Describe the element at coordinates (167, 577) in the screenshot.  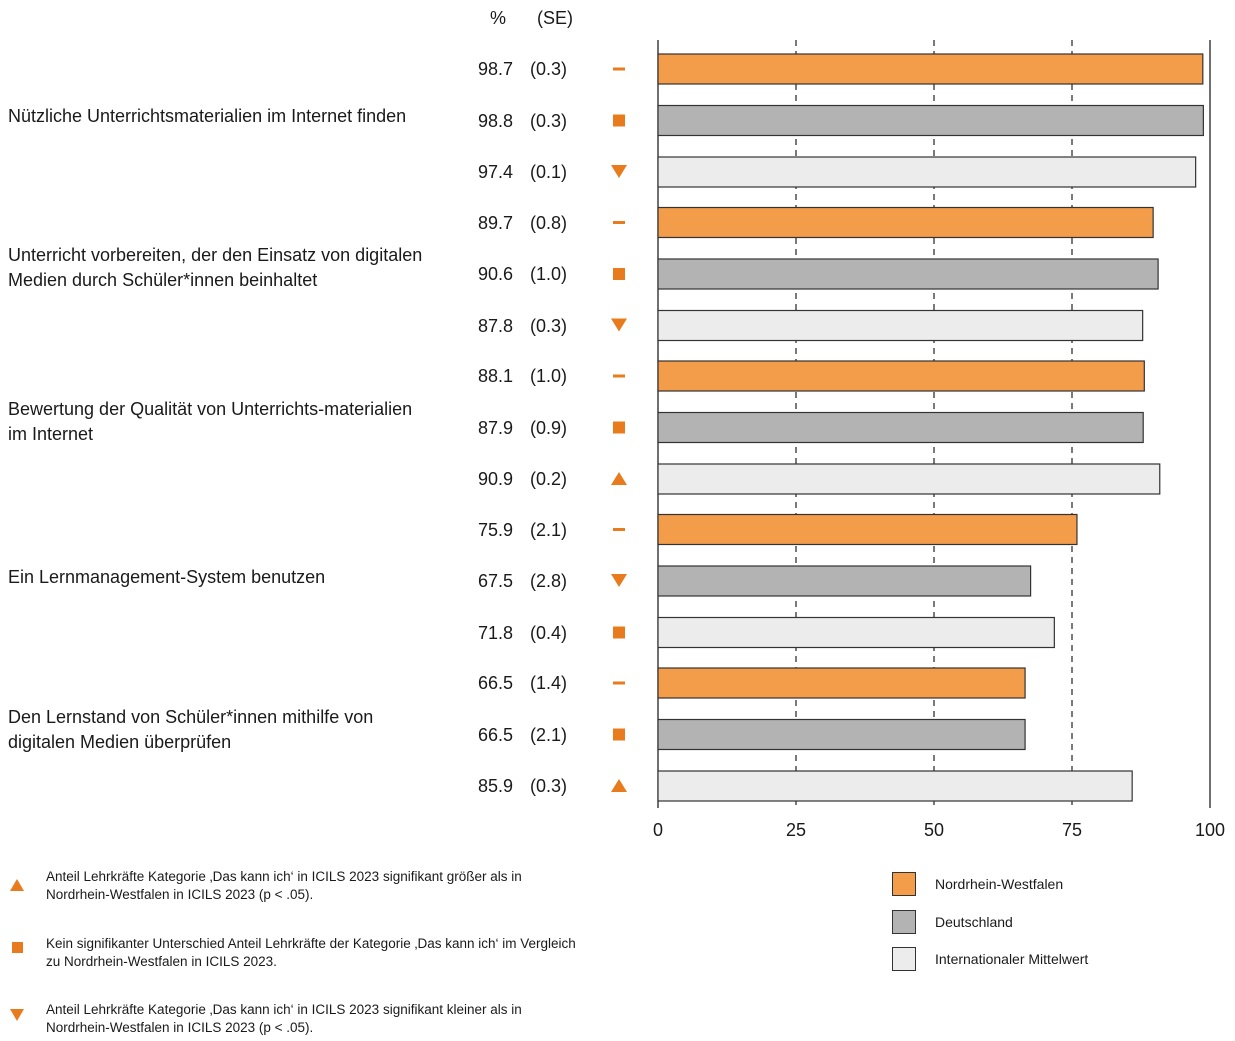
I see `category-label: Ein Lernmanagement-System benutzen` at that location.